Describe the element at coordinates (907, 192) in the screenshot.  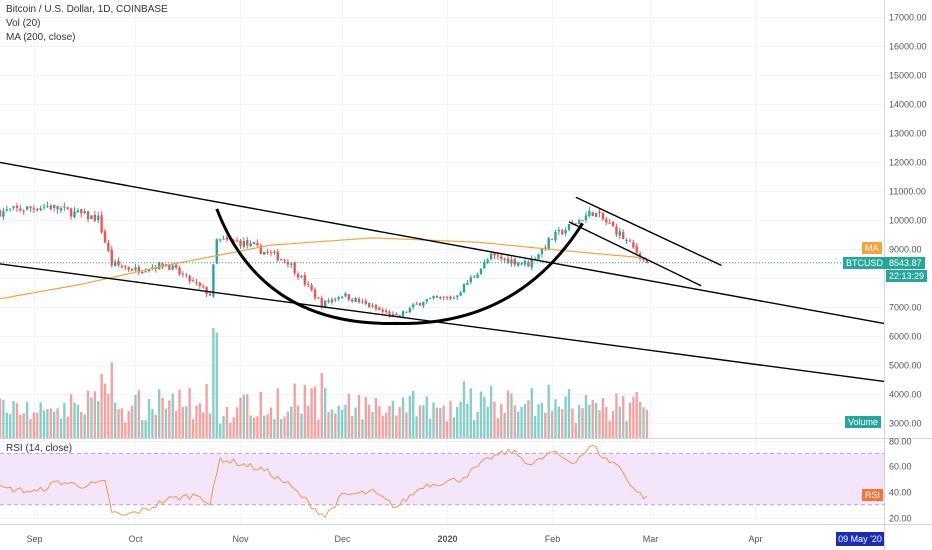
I see `price-tick-label: 11000.00` at that location.